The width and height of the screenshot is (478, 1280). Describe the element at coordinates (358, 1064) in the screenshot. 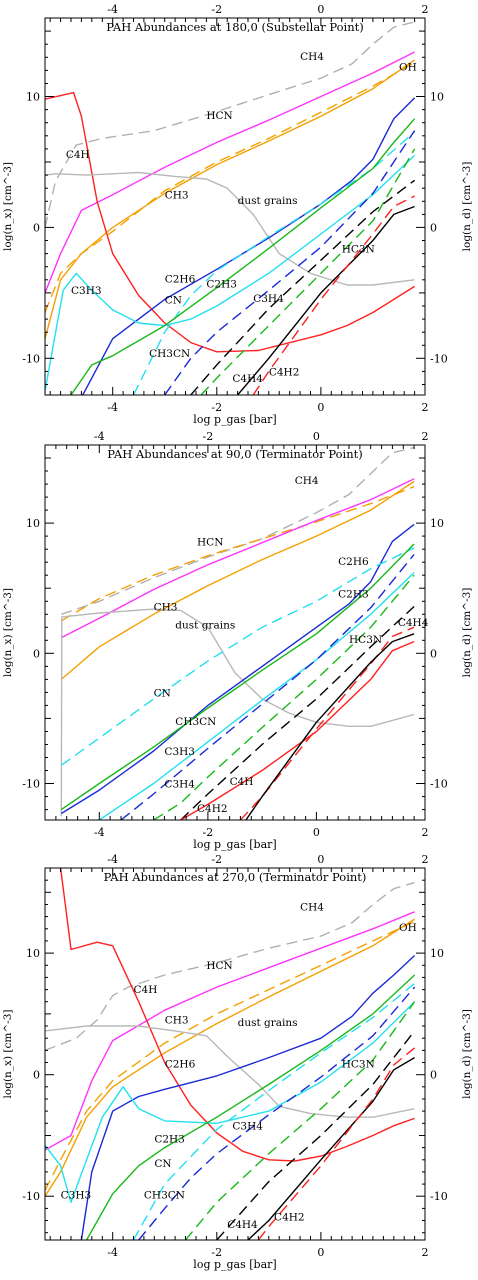

I see `series-annotation: HC3N` at that location.